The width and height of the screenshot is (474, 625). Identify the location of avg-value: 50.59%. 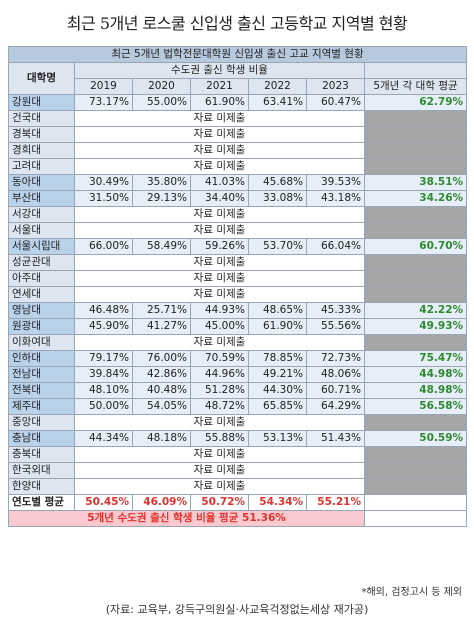
(415, 438).